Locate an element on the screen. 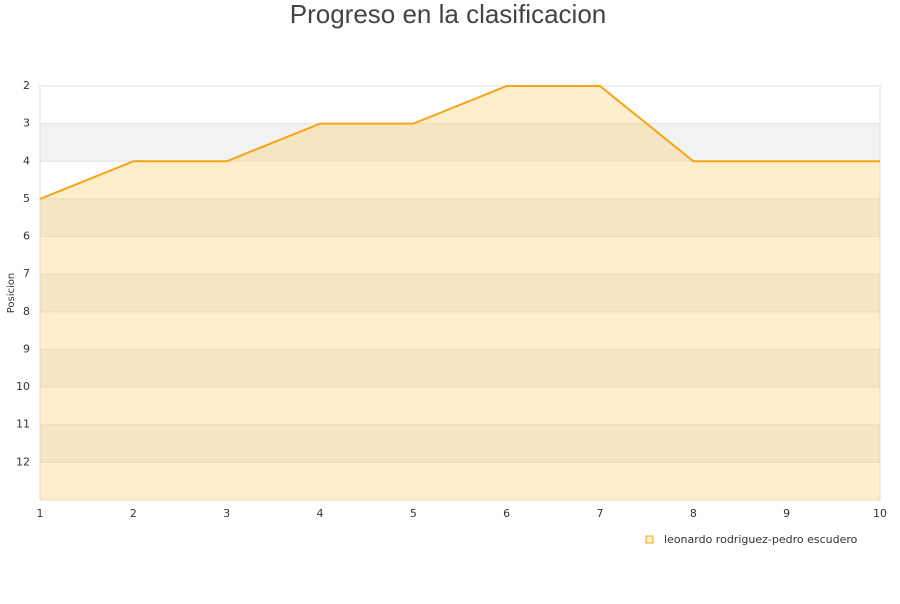 The height and width of the screenshot is (604, 900). y-tick-label: 11 is located at coordinates (23, 424).